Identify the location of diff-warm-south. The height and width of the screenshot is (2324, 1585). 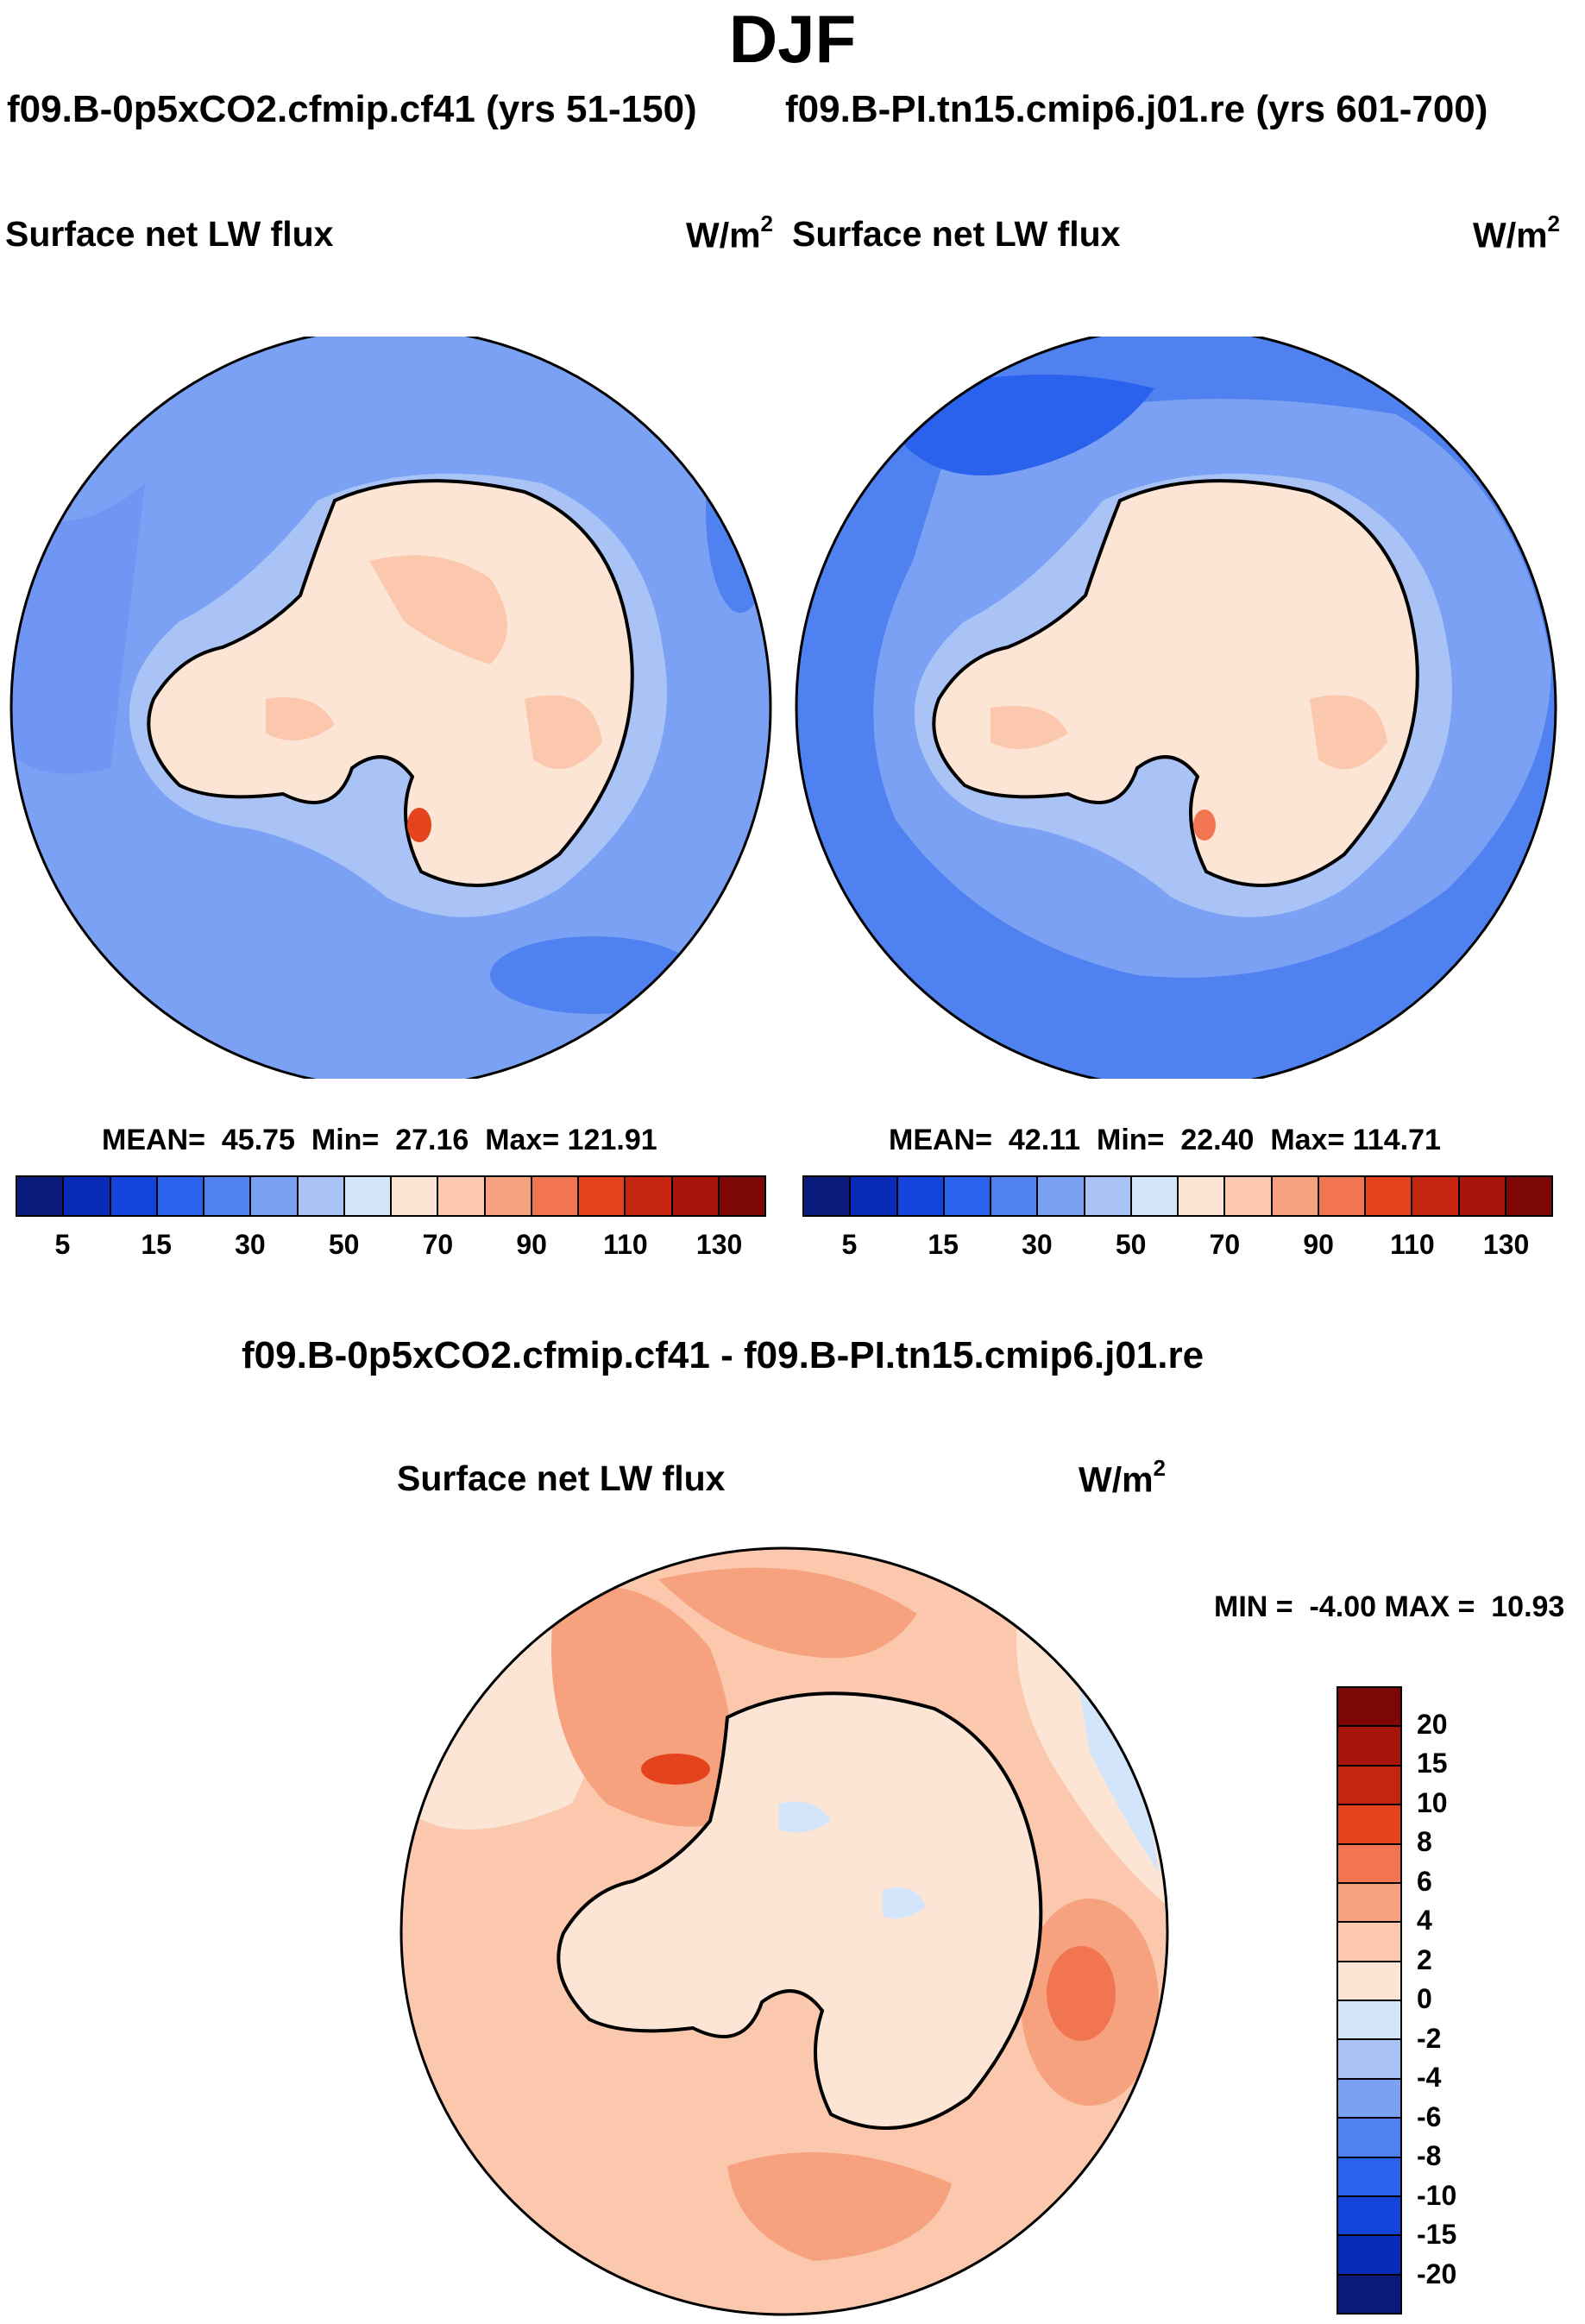
(839, 2206).